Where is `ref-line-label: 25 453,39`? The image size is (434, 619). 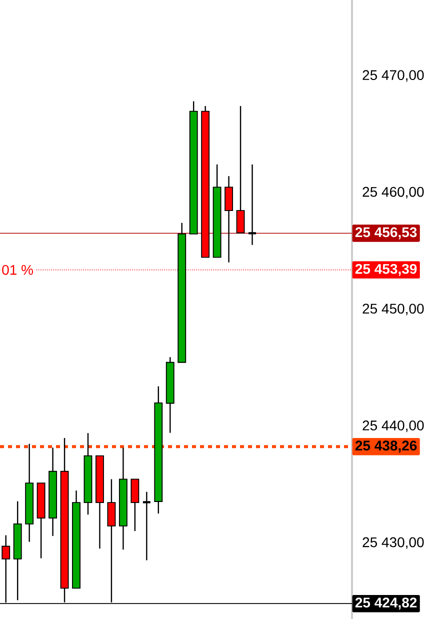 ref-line-label: 25 453,39 is located at coordinates (386, 270).